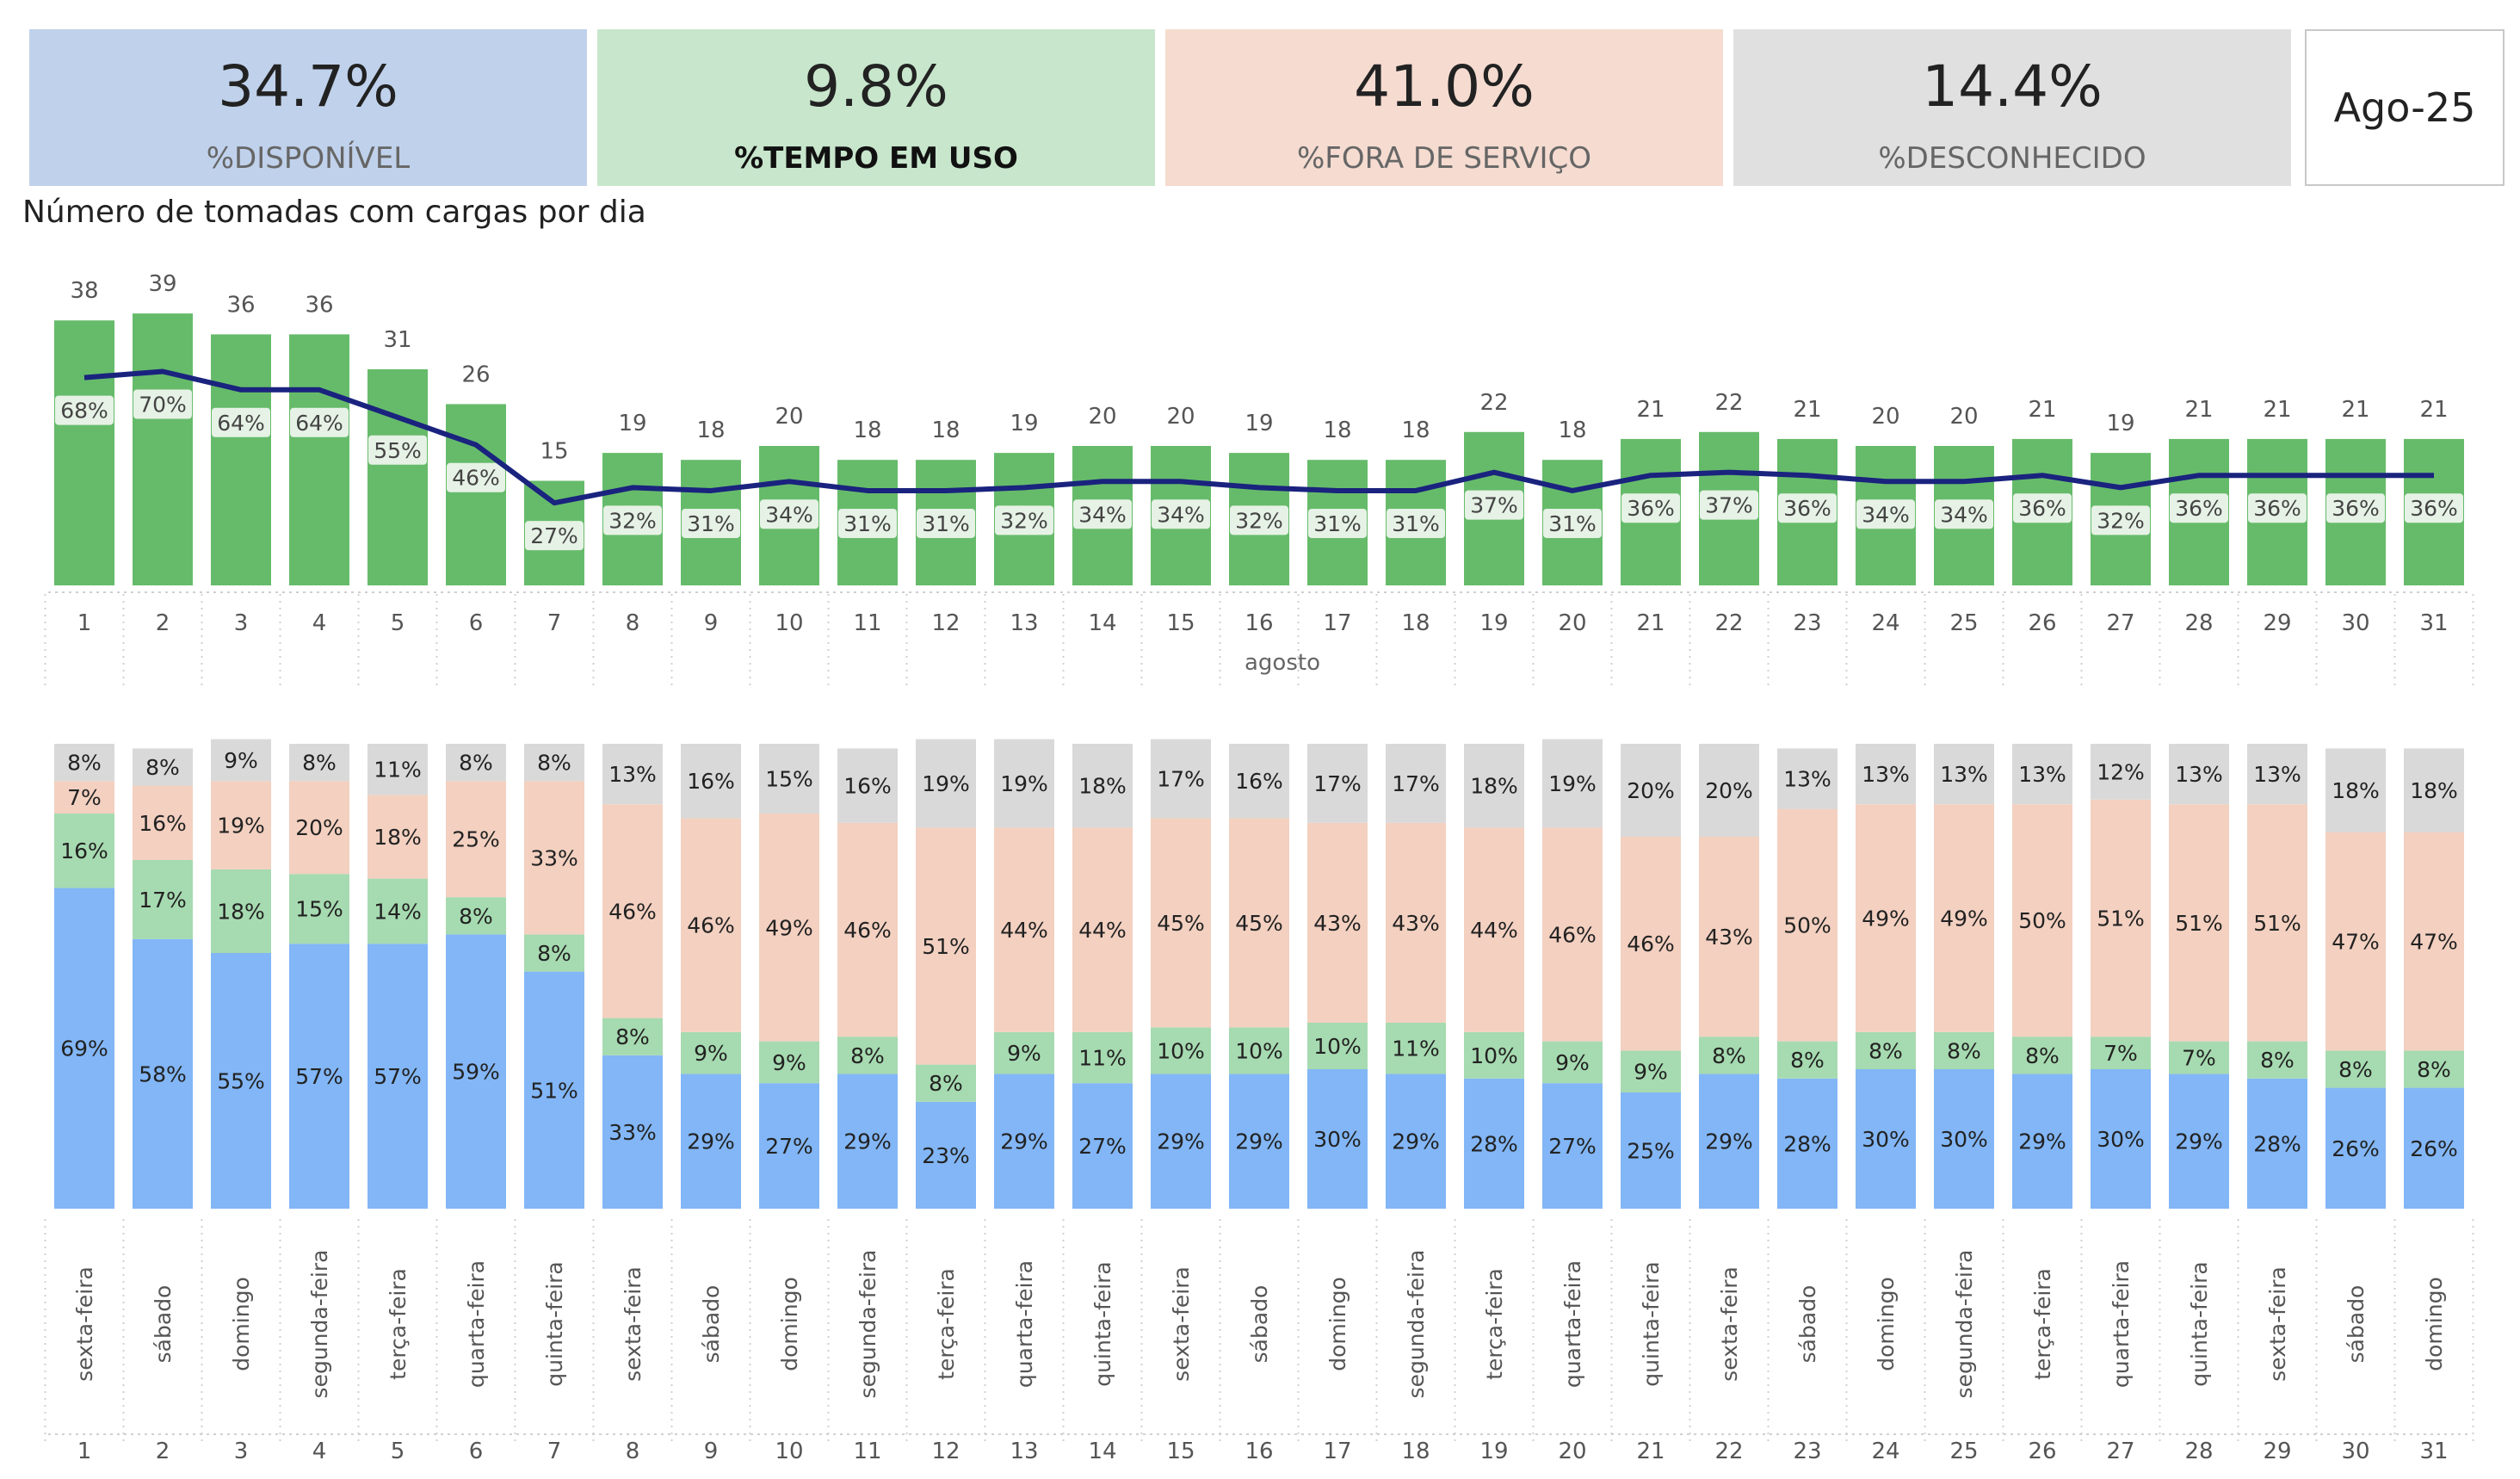 The image size is (2520, 1479). What do you see at coordinates (2405, 107) in the screenshot?
I see `month-slicer: Ago-25` at bounding box center [2405, 107].